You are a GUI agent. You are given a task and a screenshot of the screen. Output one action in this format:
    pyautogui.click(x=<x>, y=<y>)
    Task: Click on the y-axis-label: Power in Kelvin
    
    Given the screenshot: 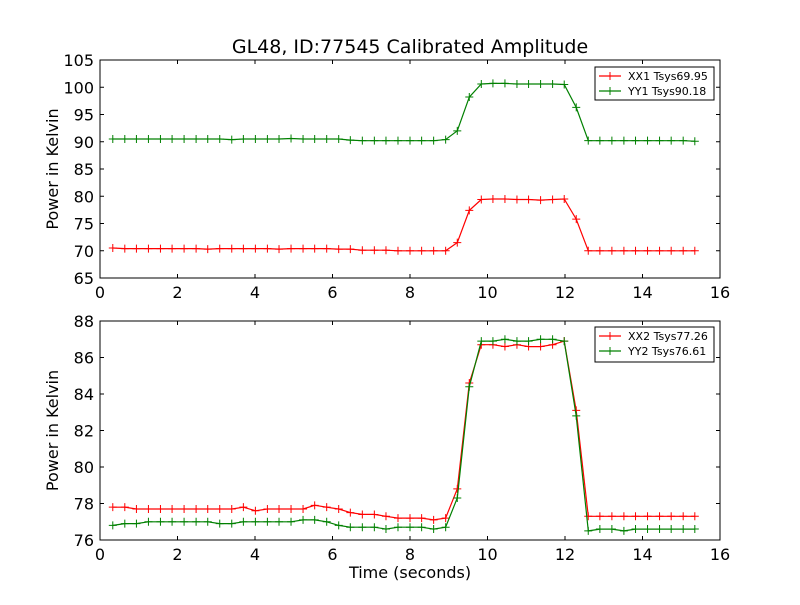 What is the action you would take?
    pyautogui.click(x=52, y=168)
    